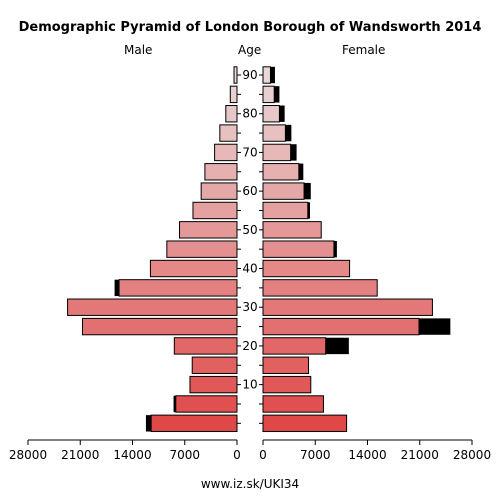  Describe the element at coordinates (138, 50) in the screenshot. I see `male-header: Male` at that location.